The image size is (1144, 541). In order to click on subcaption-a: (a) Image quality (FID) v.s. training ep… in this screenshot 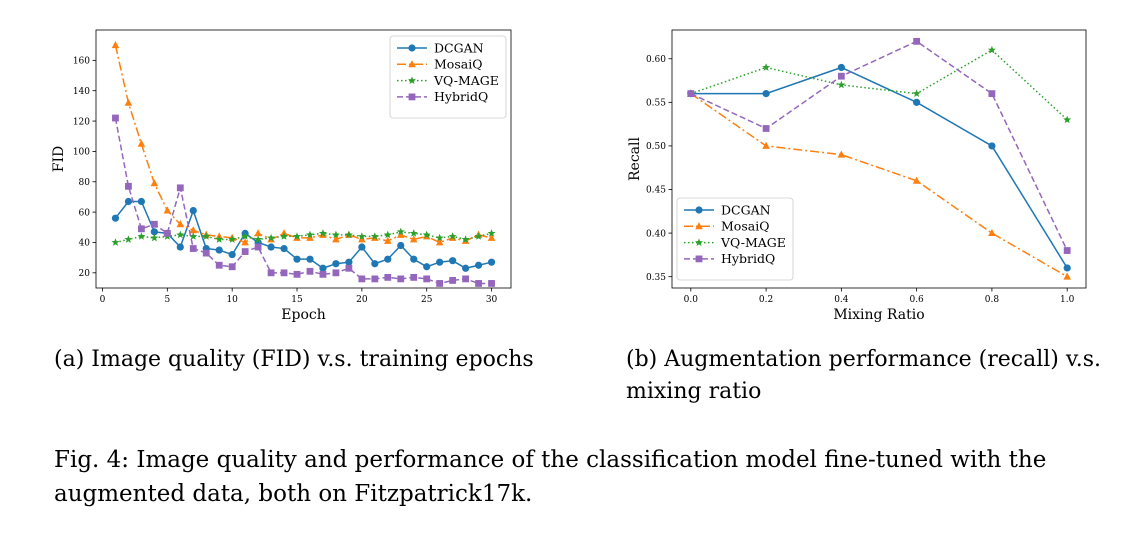, I will do `click(294, 359)`.